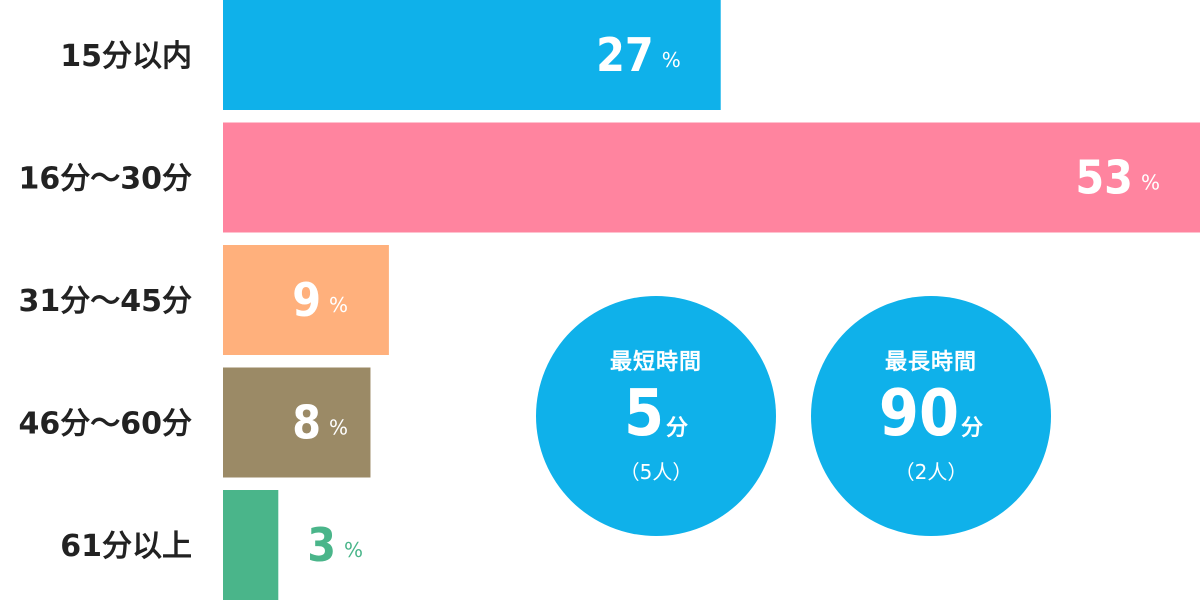 Image resolution: width=1200 pixels, height=600 pixels. I want to click on longest-time-number: 90, so click(919, 414).